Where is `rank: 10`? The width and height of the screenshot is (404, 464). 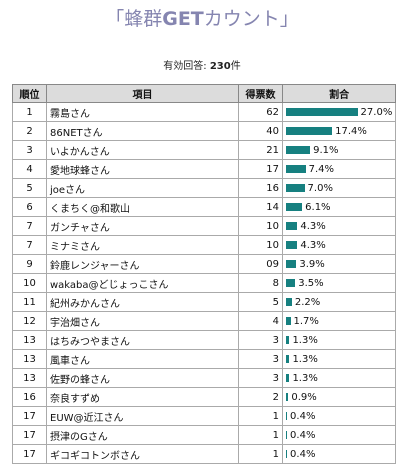
rank: 10 is located at coordinates (29, 283).